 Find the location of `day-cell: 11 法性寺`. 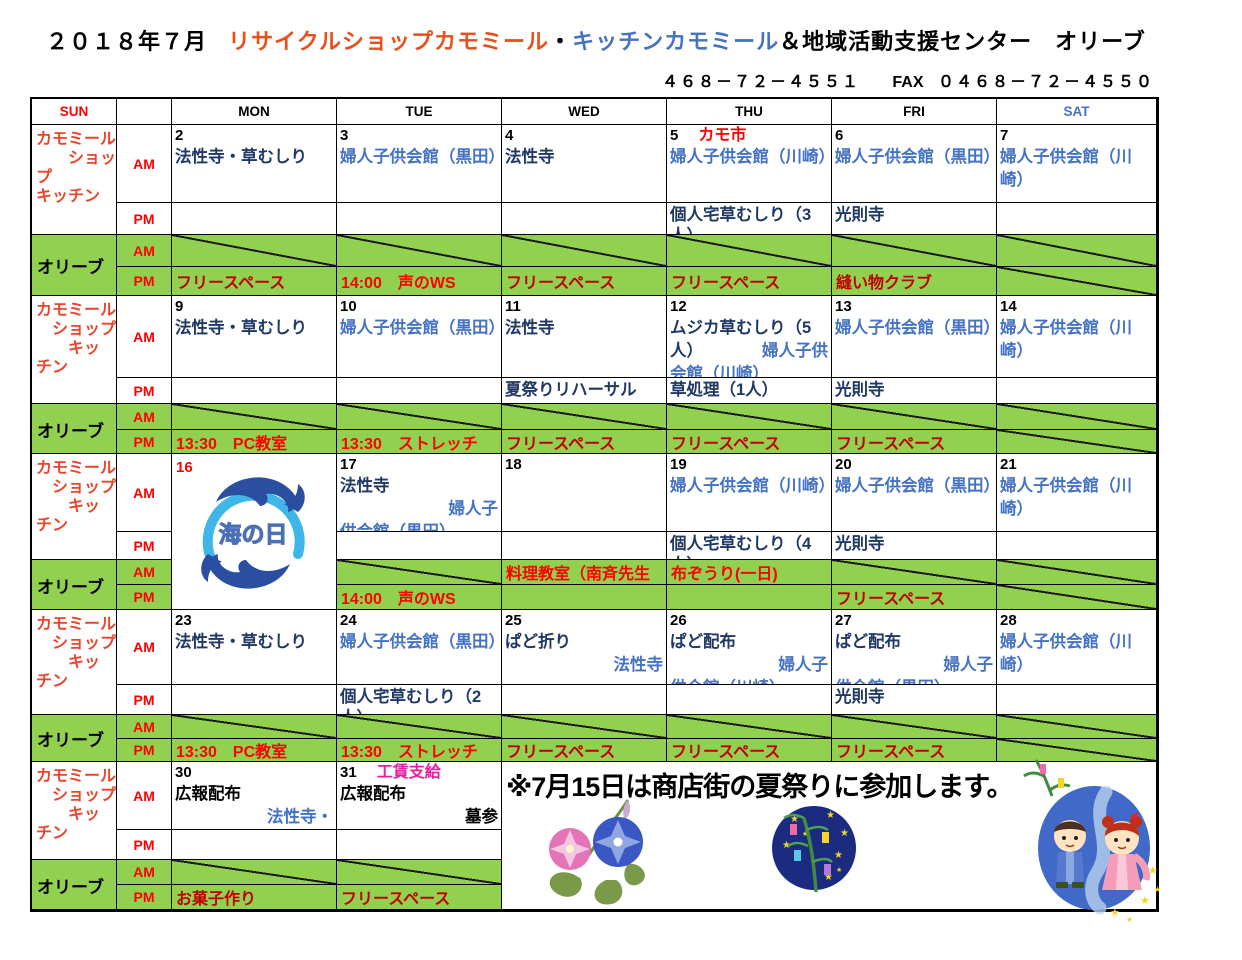

day-cell: 11 法性寺 is located at coordinates (584, 337).